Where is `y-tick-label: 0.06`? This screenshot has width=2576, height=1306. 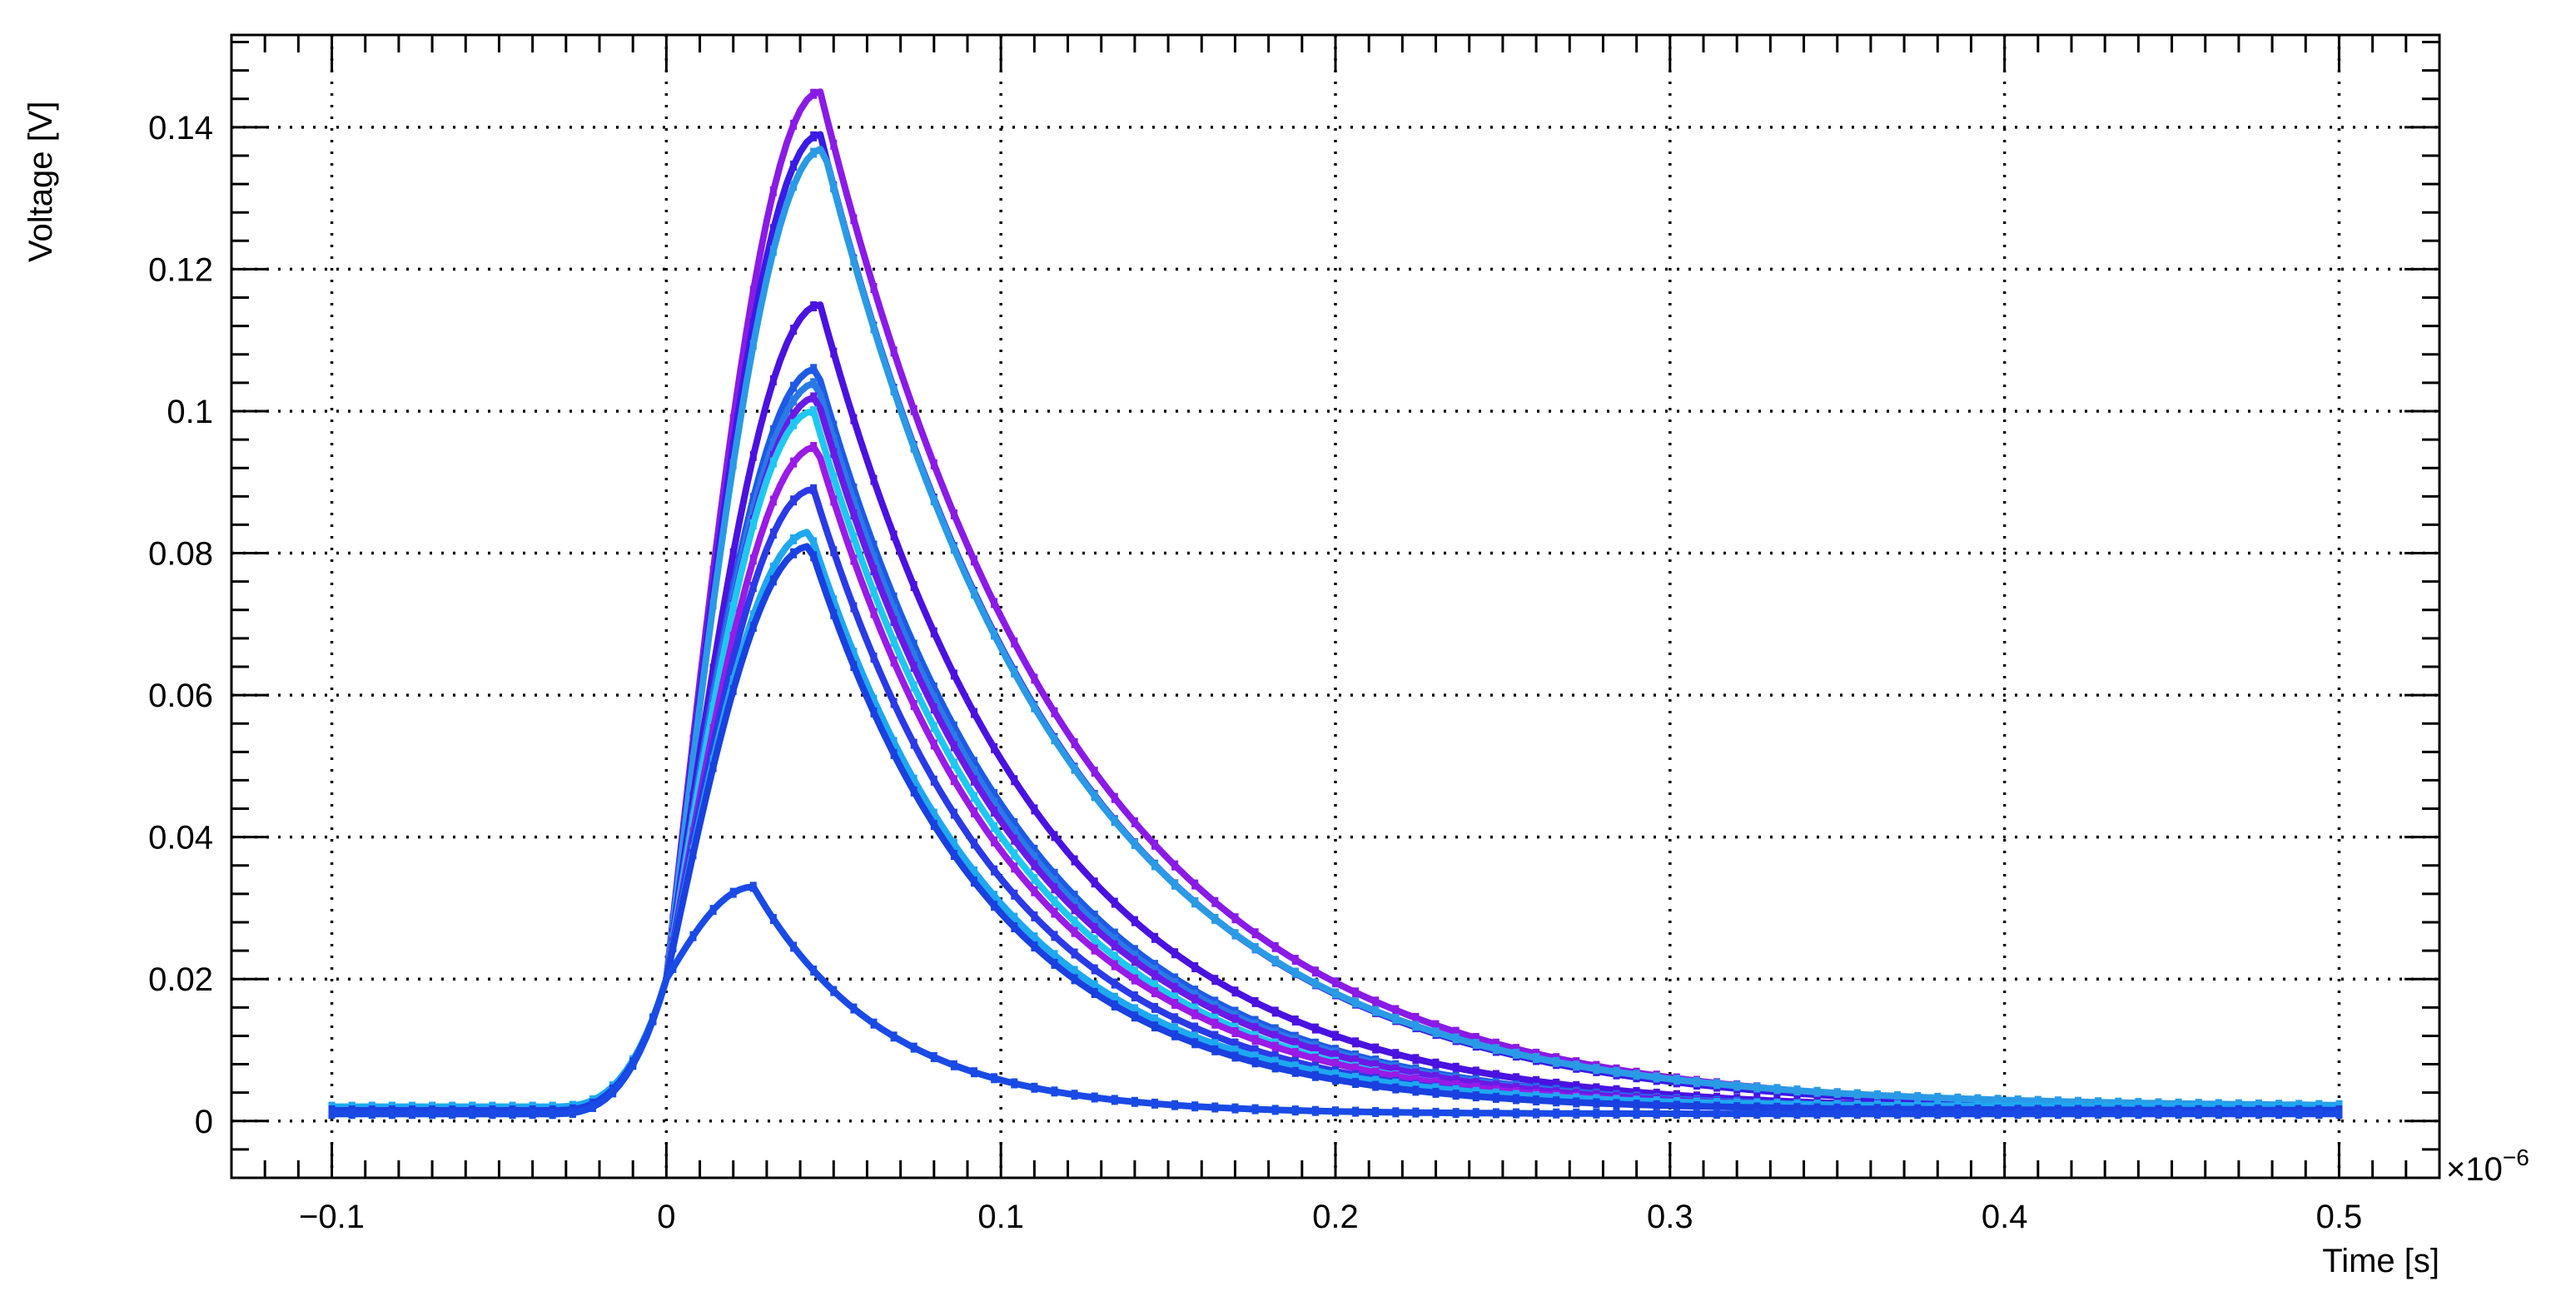 y-tick-label: 0.06 is located at coordinates (180, 696).